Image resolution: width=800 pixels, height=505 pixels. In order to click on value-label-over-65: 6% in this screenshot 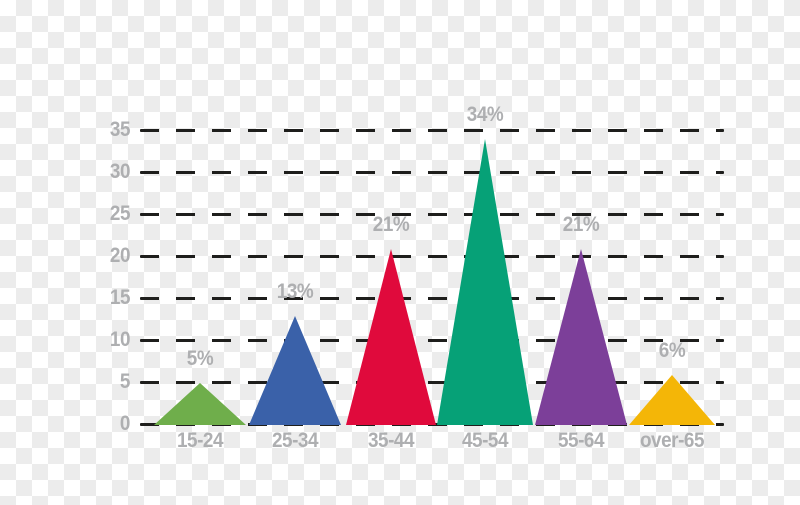, I will do `click(672, 350)`.